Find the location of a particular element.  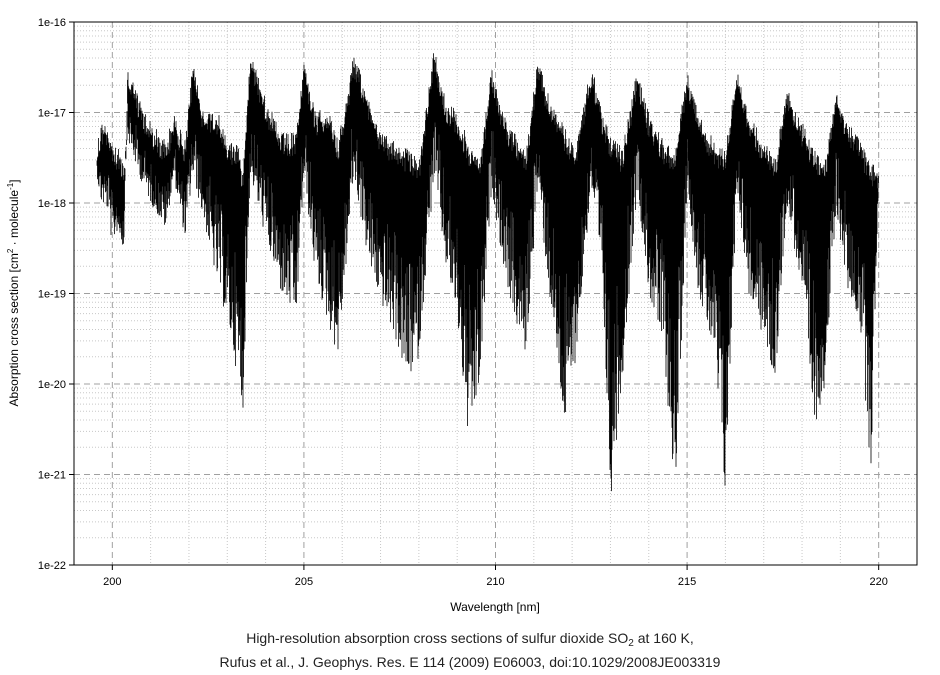

x-axis: 200 205 210 215 220 is located at coordinates (495, 576).